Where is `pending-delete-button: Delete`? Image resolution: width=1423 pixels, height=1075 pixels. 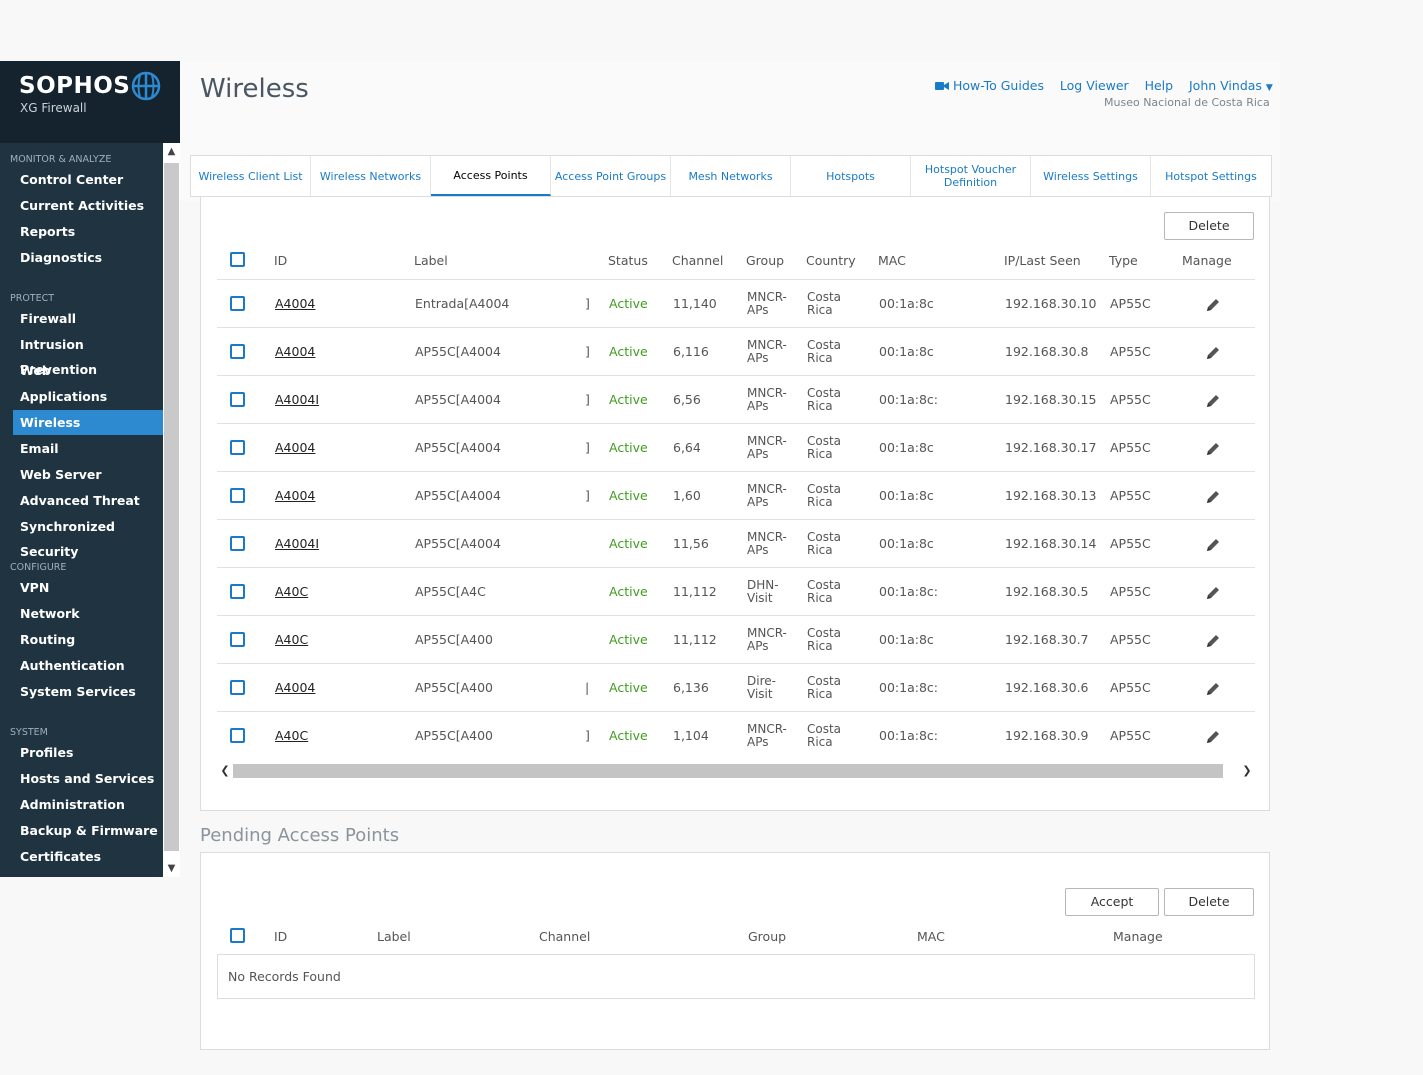
pending-delete-button: Delete is located at coordinates (1209, 902).